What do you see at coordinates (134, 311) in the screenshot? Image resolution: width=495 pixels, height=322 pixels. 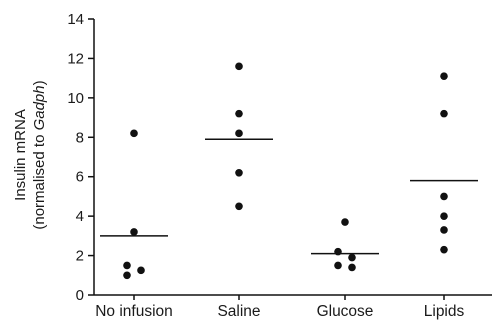 I see `x-category-label: No infusion` at bounding box center [134, 311].